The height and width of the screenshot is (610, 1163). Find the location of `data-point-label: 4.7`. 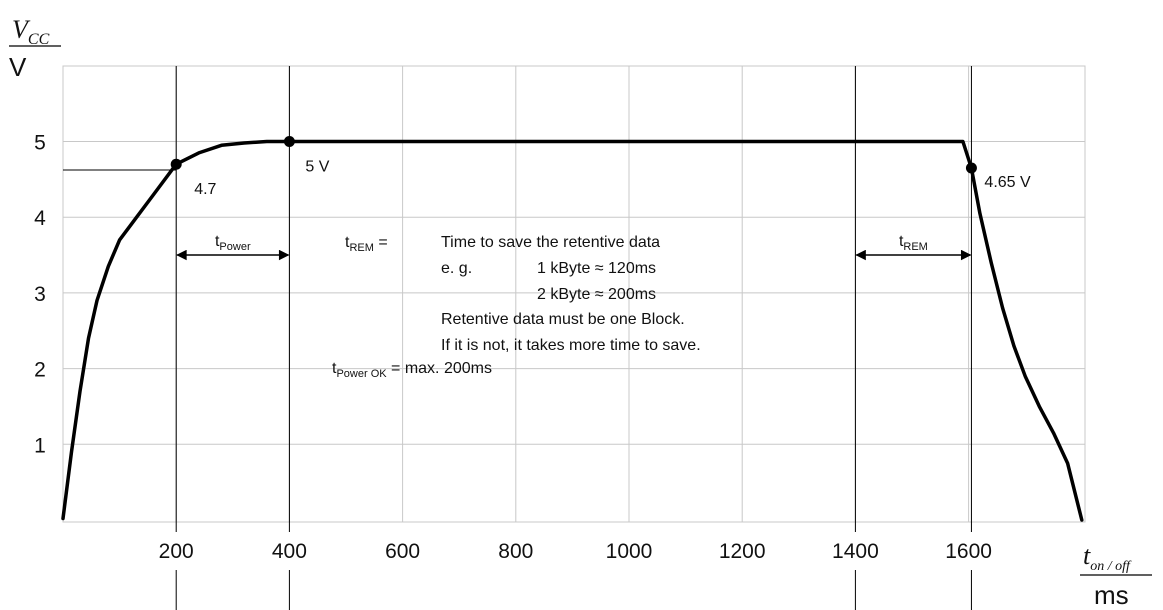

data-point-label: 4.7 is located at coordinates (205, 189).